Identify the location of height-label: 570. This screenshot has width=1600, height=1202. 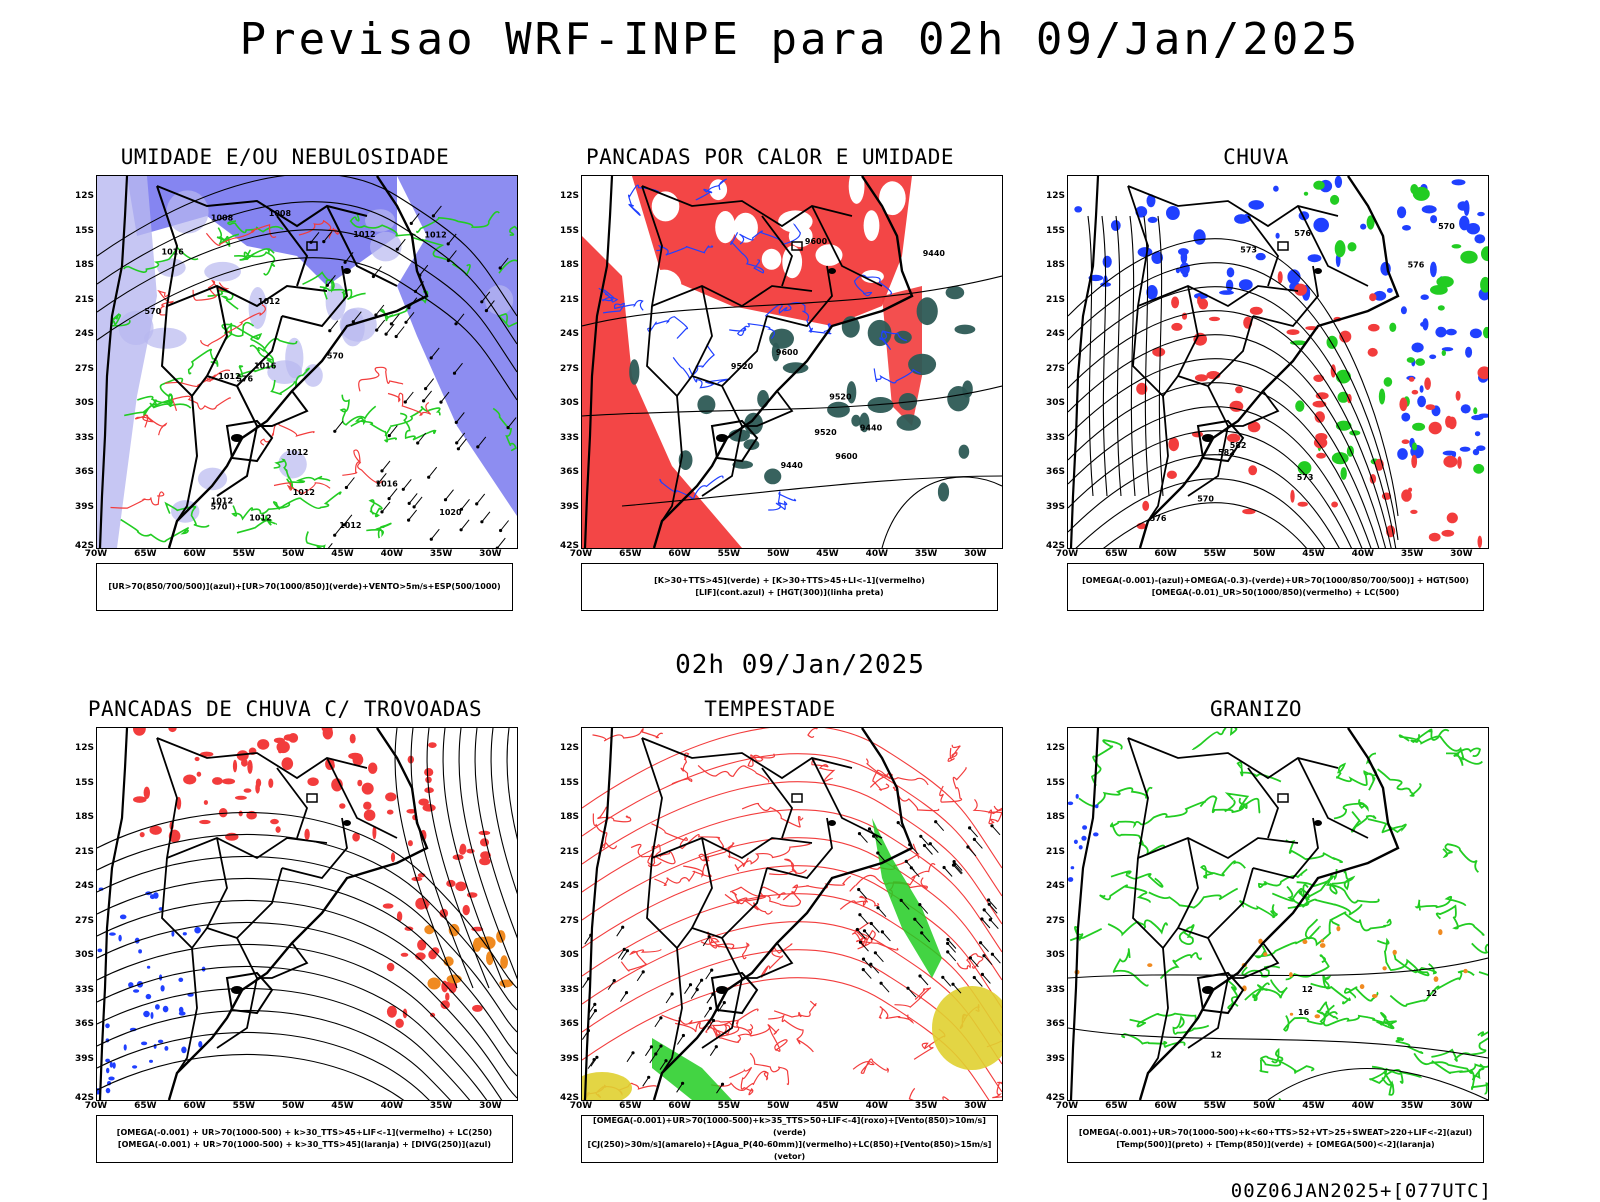
(1446, 226).